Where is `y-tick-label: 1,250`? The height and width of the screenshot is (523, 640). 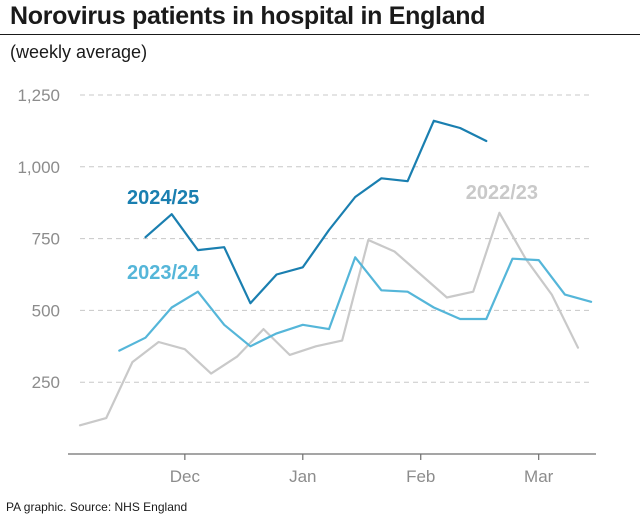 y-tick-label: 1,250 is located at coordinates (38, 95).